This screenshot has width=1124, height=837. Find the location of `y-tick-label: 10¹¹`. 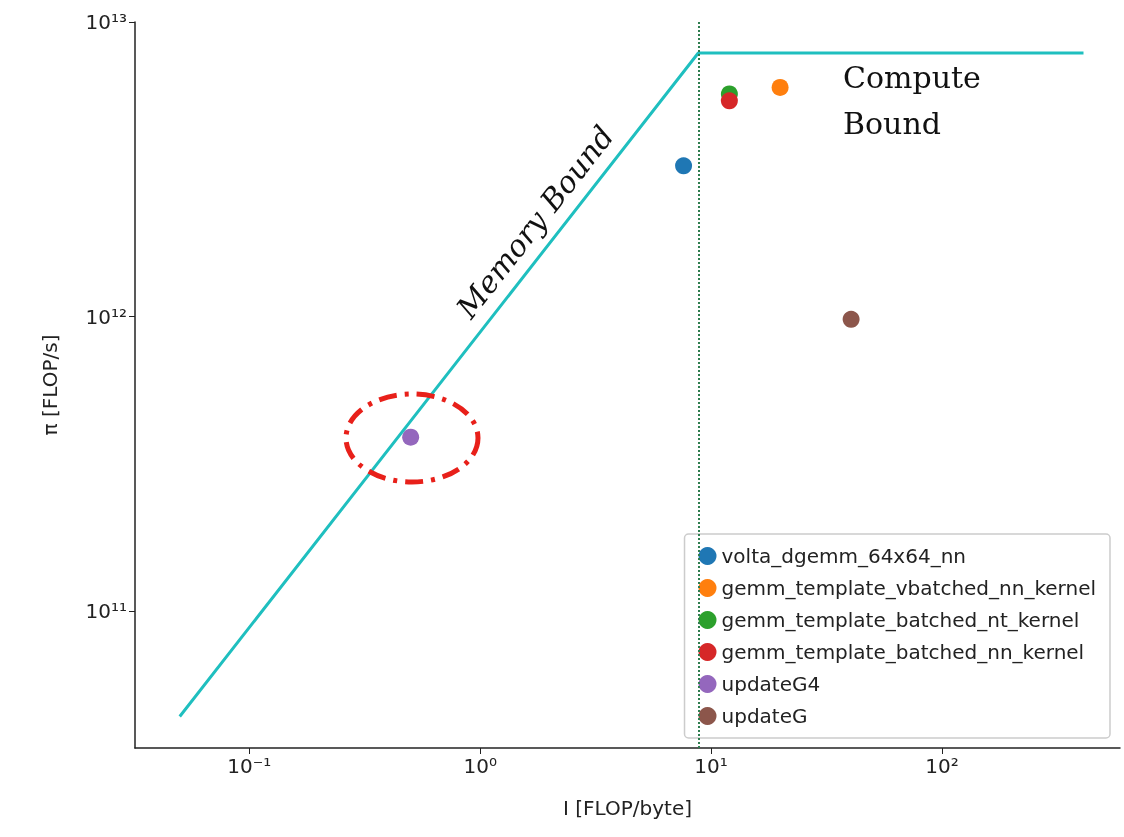

y-tick-label: 10¹¹ is located at coordinates (106, 611).